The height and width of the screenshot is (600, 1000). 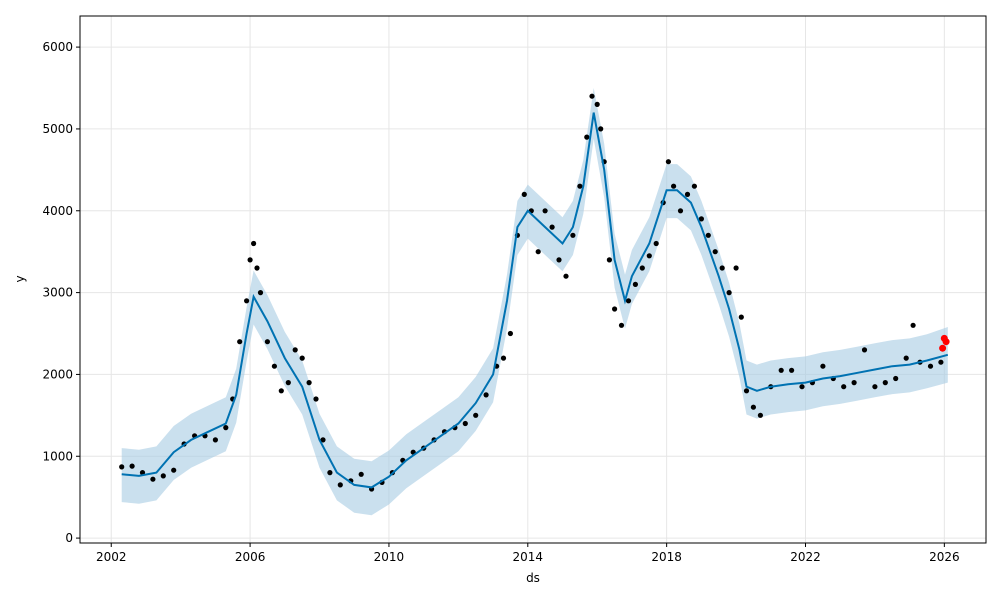 What do you see at coordinates (57, 456) in the screenshot?
I see `y-tick-label: 1000` at bounding box center [57, 456].